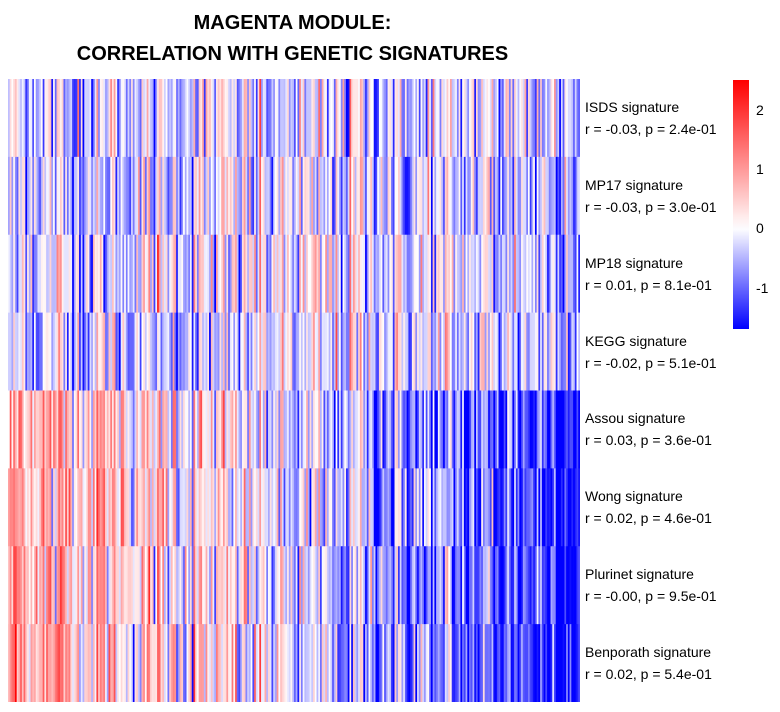  Describe the element at coordinates (648, 652) in the screenshot. I see `row-label-name: Benporath signature` at that location.